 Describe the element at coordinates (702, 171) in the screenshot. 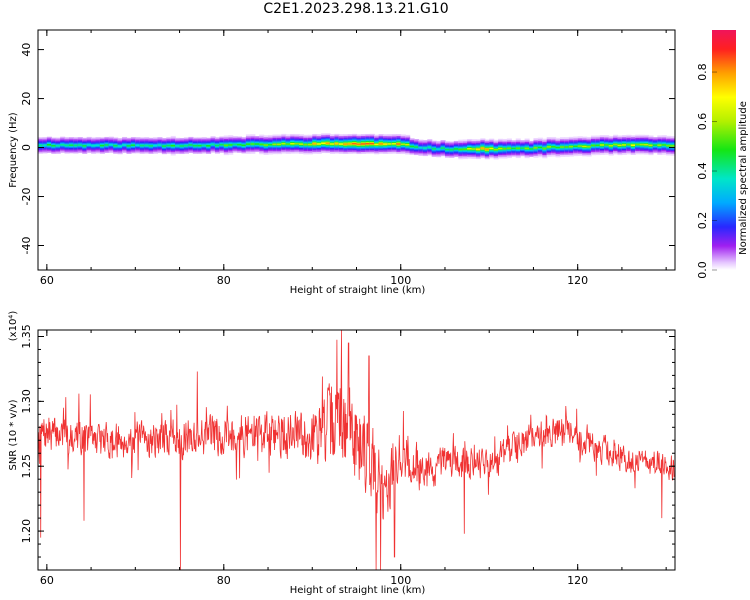

I see `colorbar-tick-label: 0.4` at that location.